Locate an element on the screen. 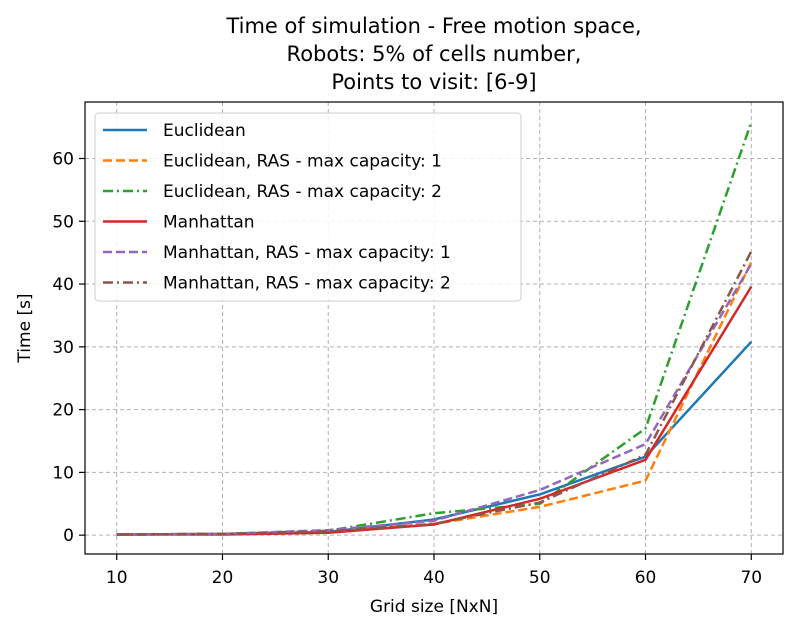  y-tick-label: 40 is located at coordinates (63, 285).